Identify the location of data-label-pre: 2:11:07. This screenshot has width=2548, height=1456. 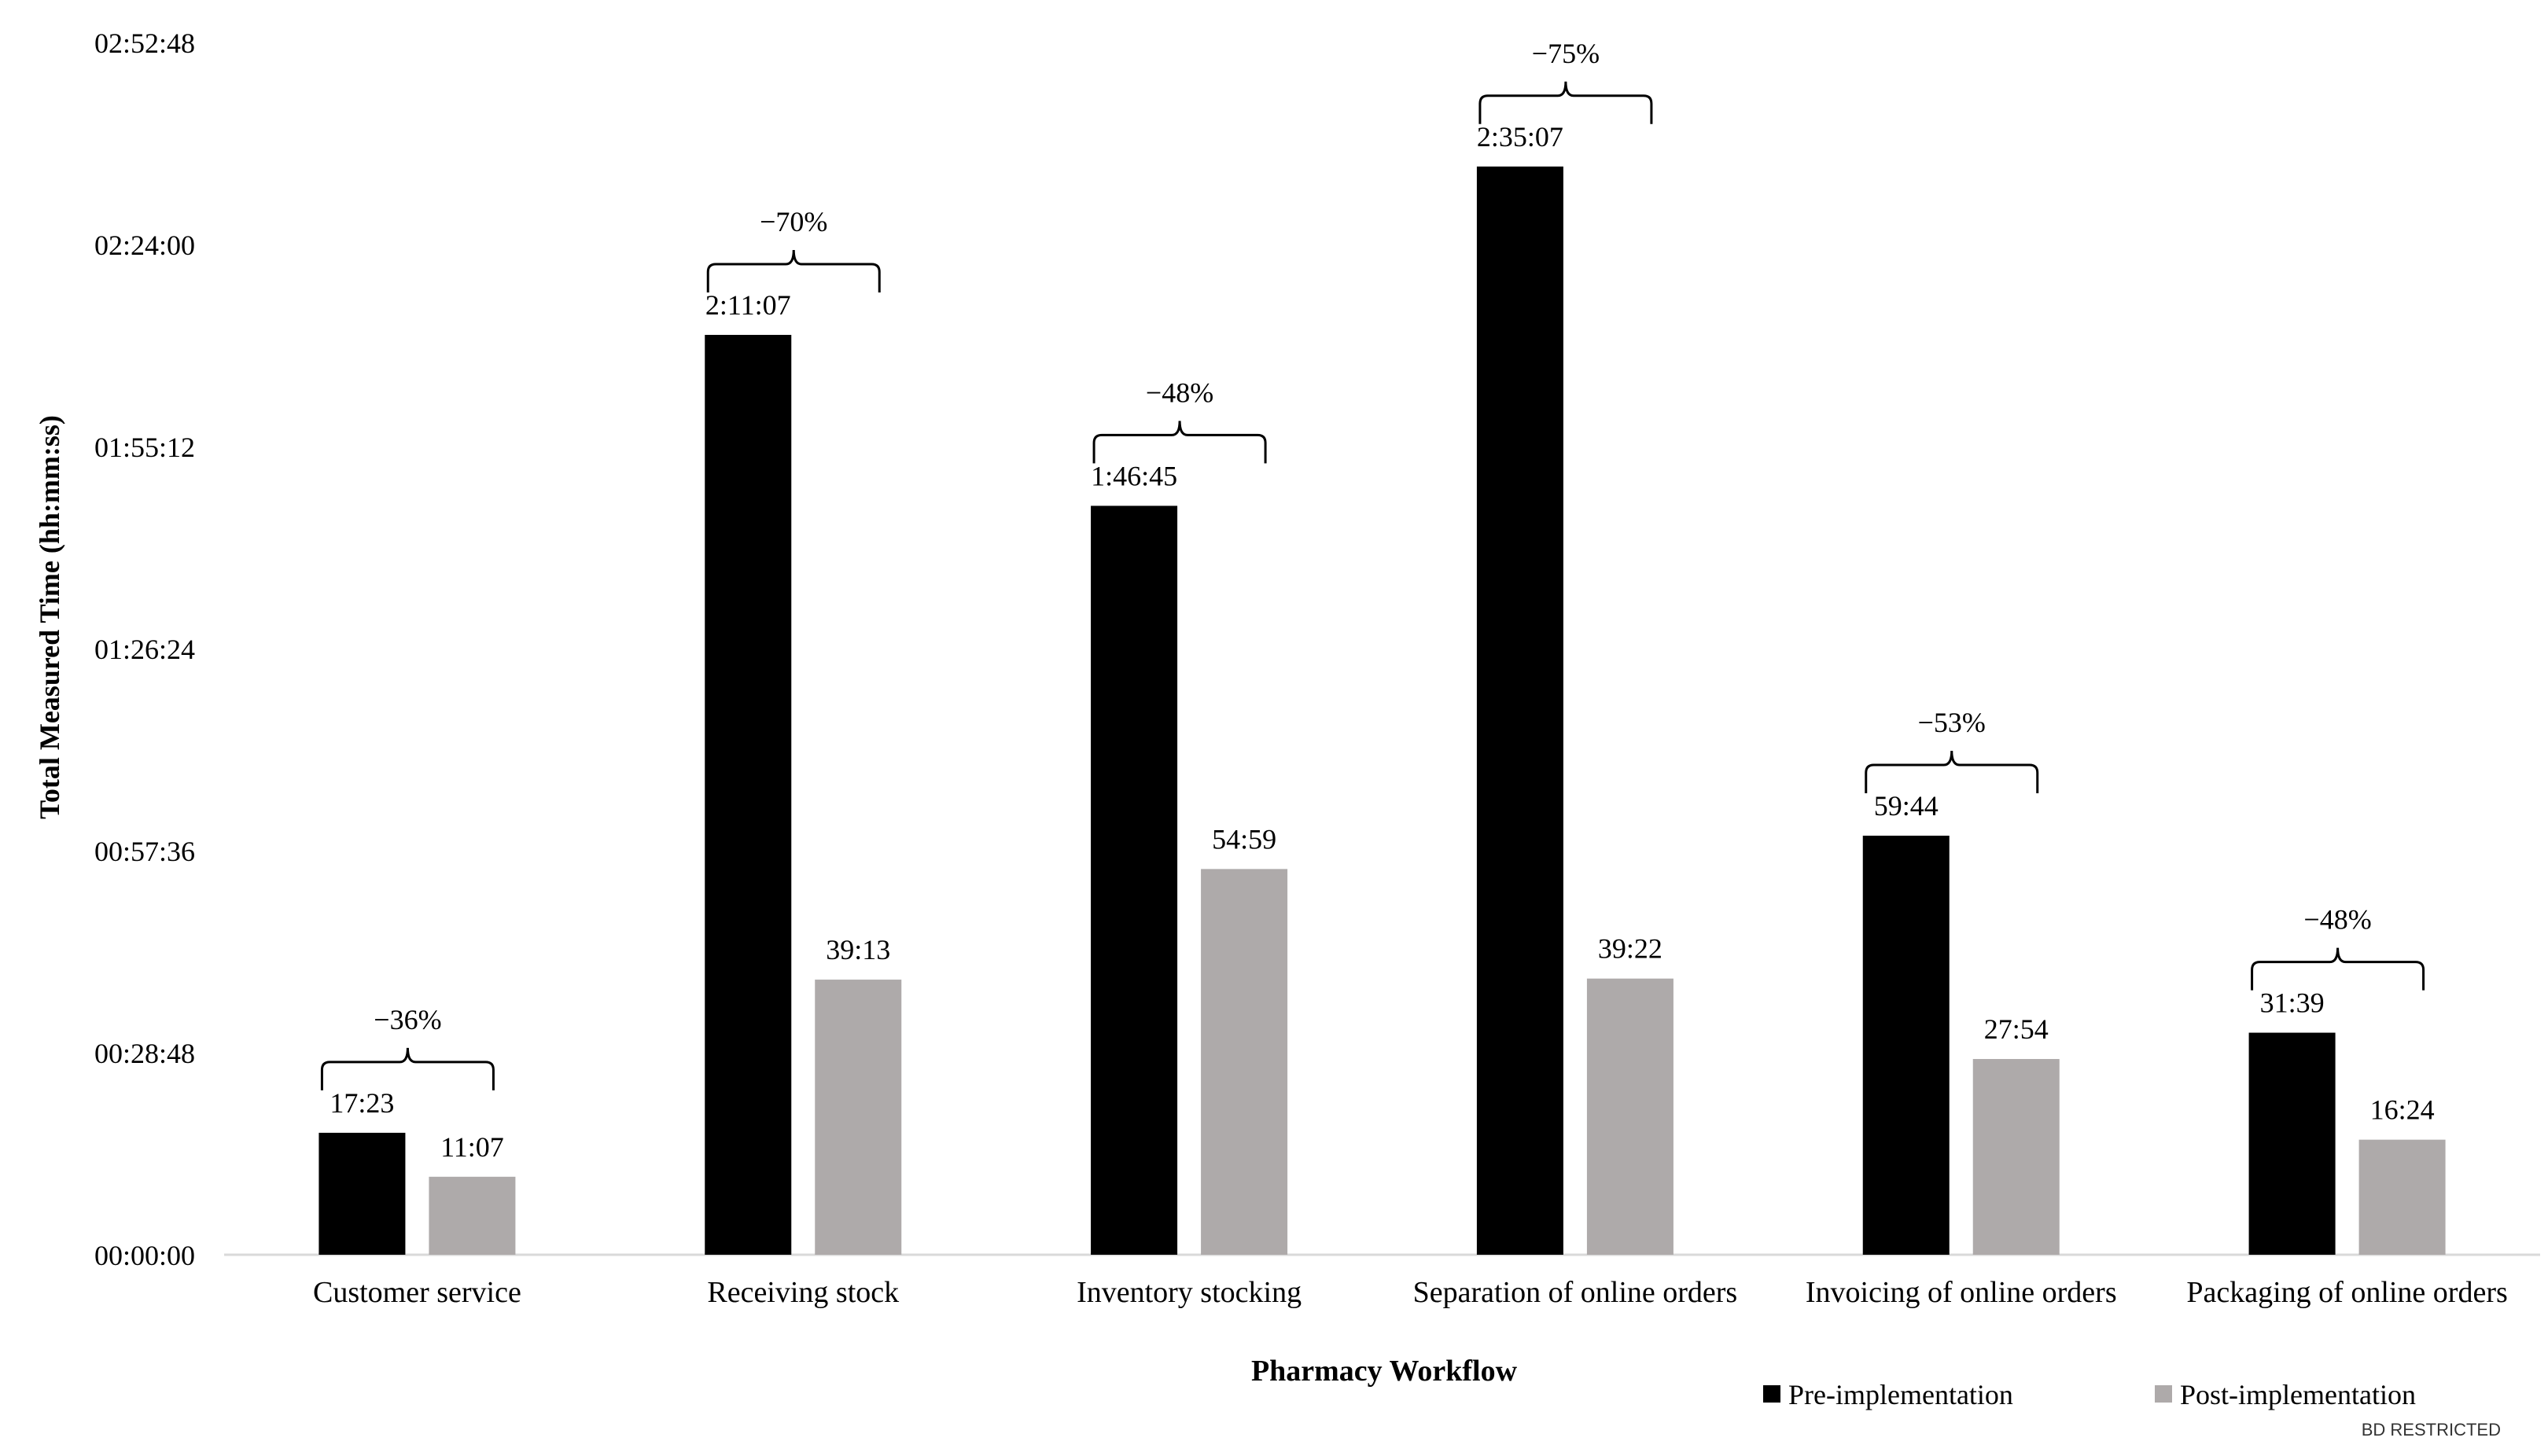
(748, 305).